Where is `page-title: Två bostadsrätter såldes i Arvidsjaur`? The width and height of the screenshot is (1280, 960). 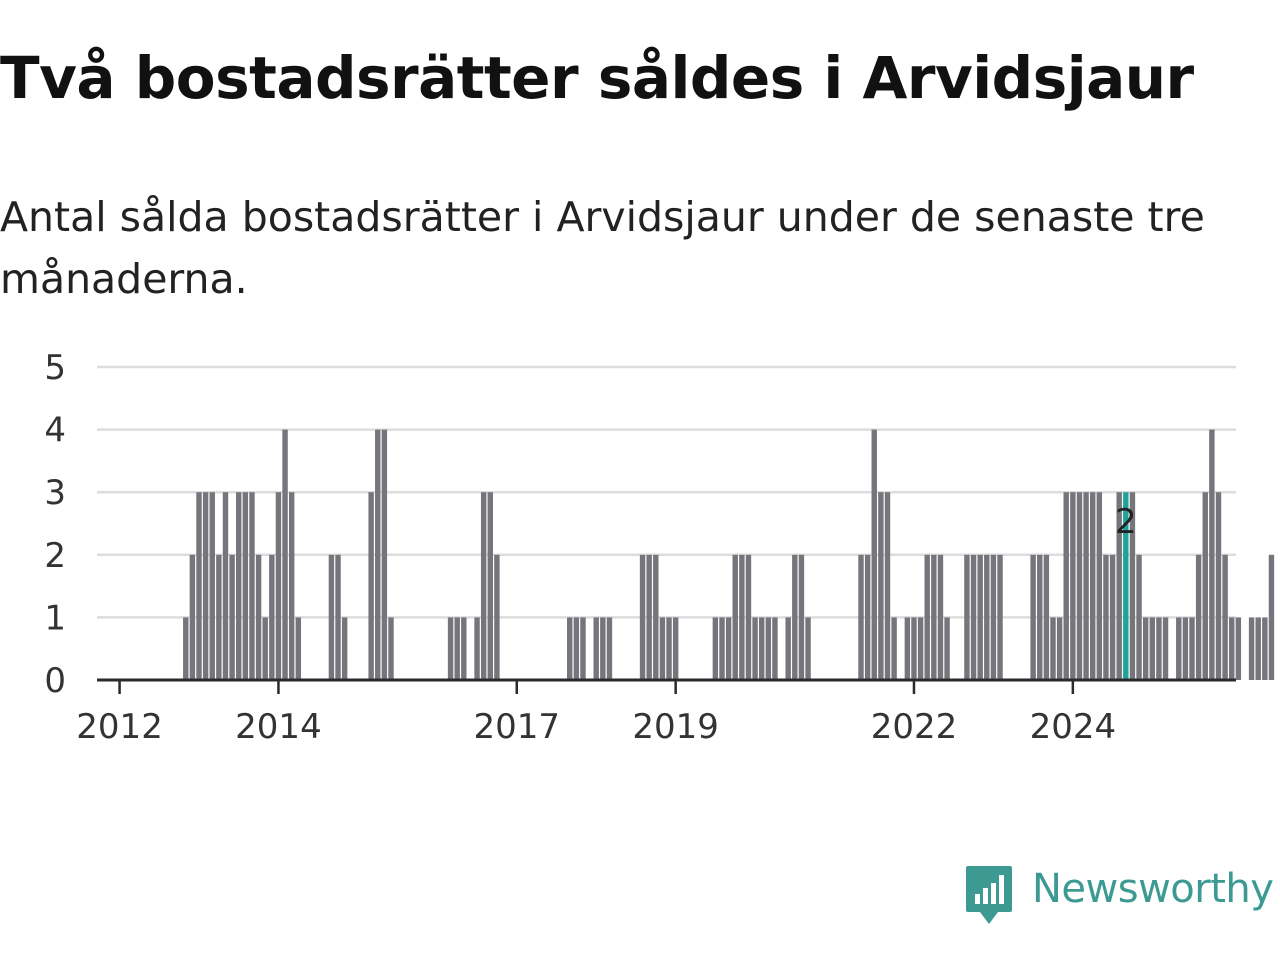
page-title: Två bostadsrätter såldes i Arvidsjaur is located at coordinates (597, 78).